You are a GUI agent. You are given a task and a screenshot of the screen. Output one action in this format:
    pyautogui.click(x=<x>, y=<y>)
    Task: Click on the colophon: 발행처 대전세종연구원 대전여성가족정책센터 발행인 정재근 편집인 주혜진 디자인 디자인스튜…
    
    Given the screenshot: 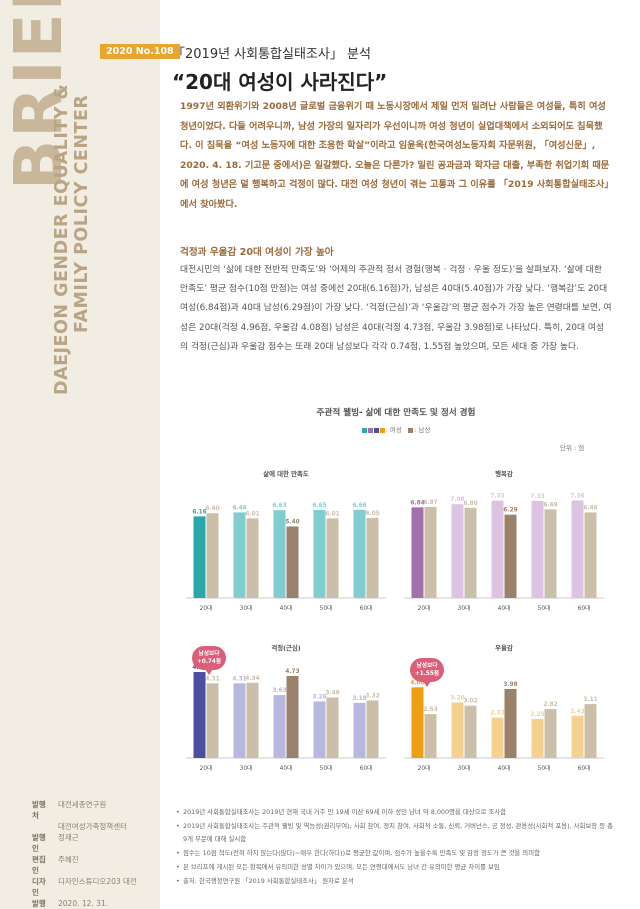 What is the action you would take?
    pyautogui.click(x=84, y=854)
    